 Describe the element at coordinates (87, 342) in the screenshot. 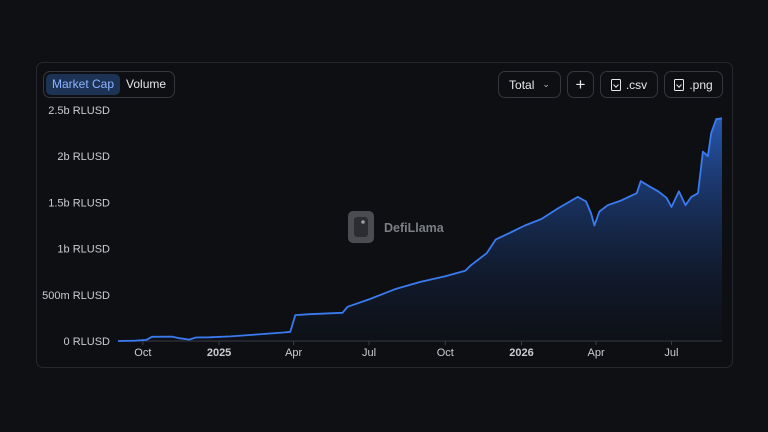

I see `y-tick-label: 0 RLUSD` at that location.